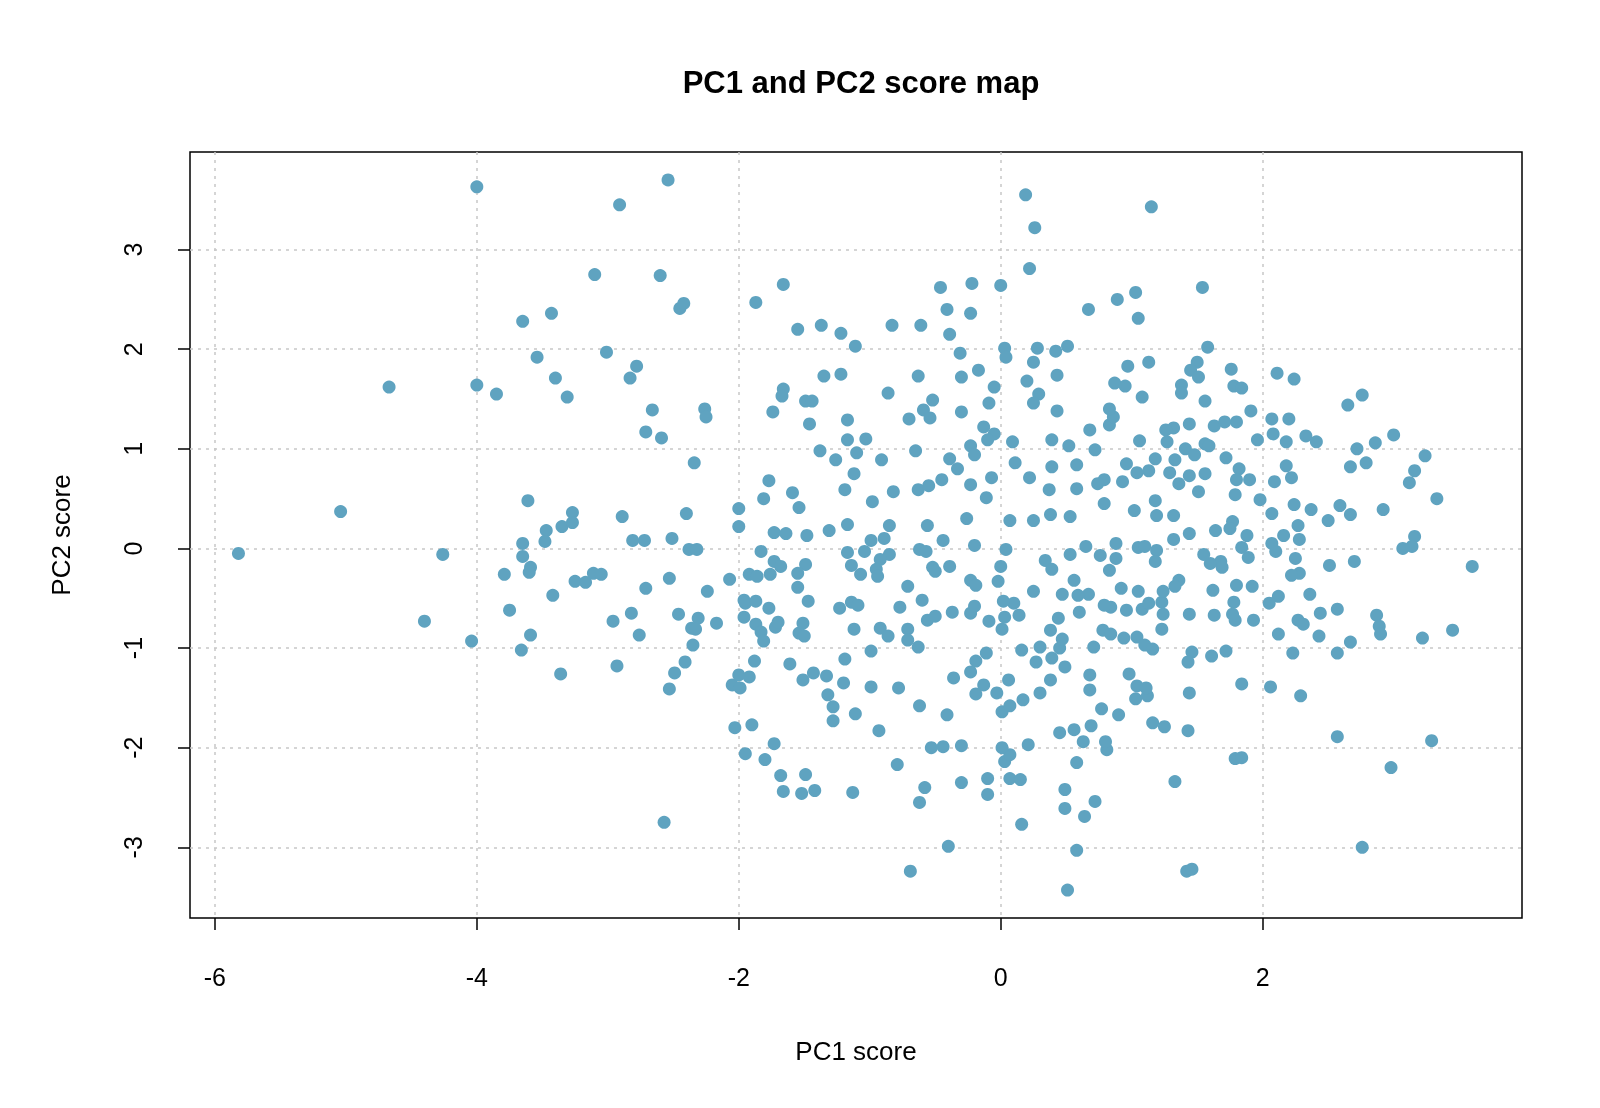  Describe the element at coordinates (132, 349) in the screenshot. I see `y-tick-label: 2` at that location.